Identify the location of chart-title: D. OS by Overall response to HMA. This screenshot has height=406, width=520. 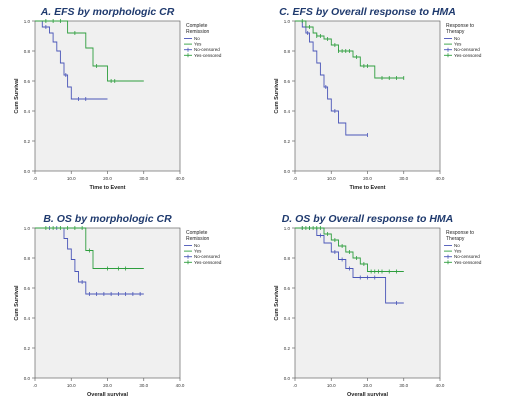
(368, 219).